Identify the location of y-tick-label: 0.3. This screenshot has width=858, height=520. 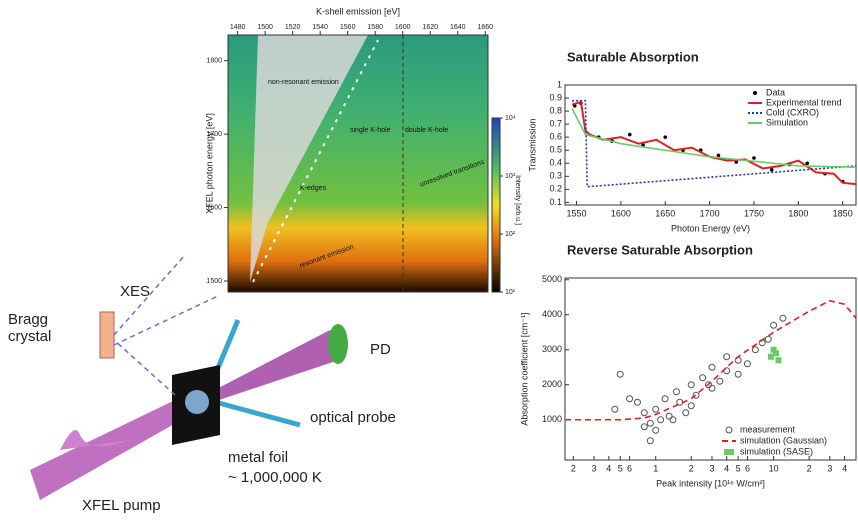
(555, 176).